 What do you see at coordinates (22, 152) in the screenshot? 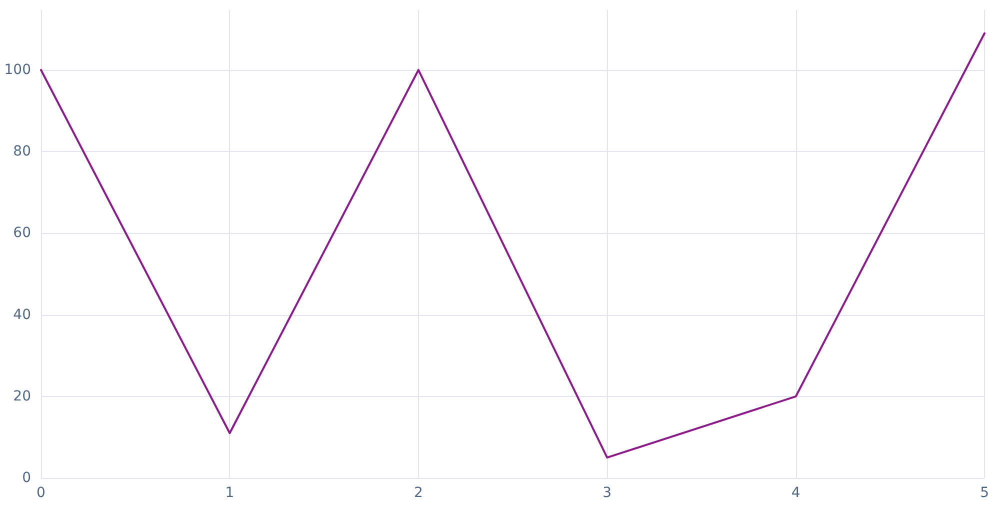
I see `y-tick-label: 80` at bounding box center [22, 152].